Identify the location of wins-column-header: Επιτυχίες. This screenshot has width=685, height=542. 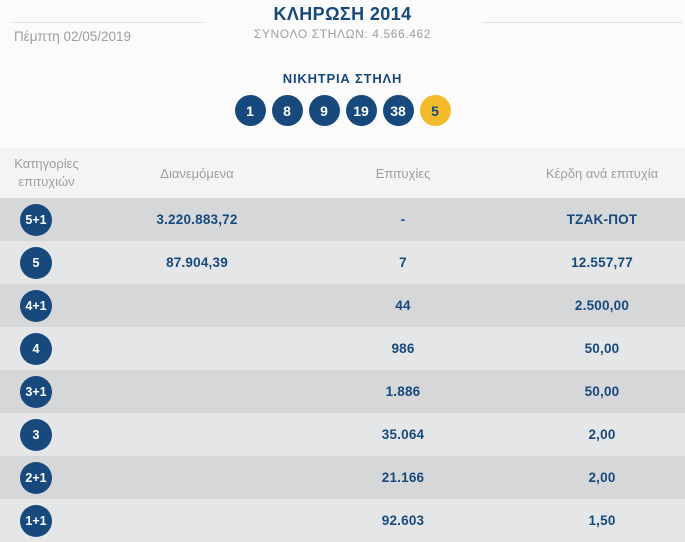
(403, 173).